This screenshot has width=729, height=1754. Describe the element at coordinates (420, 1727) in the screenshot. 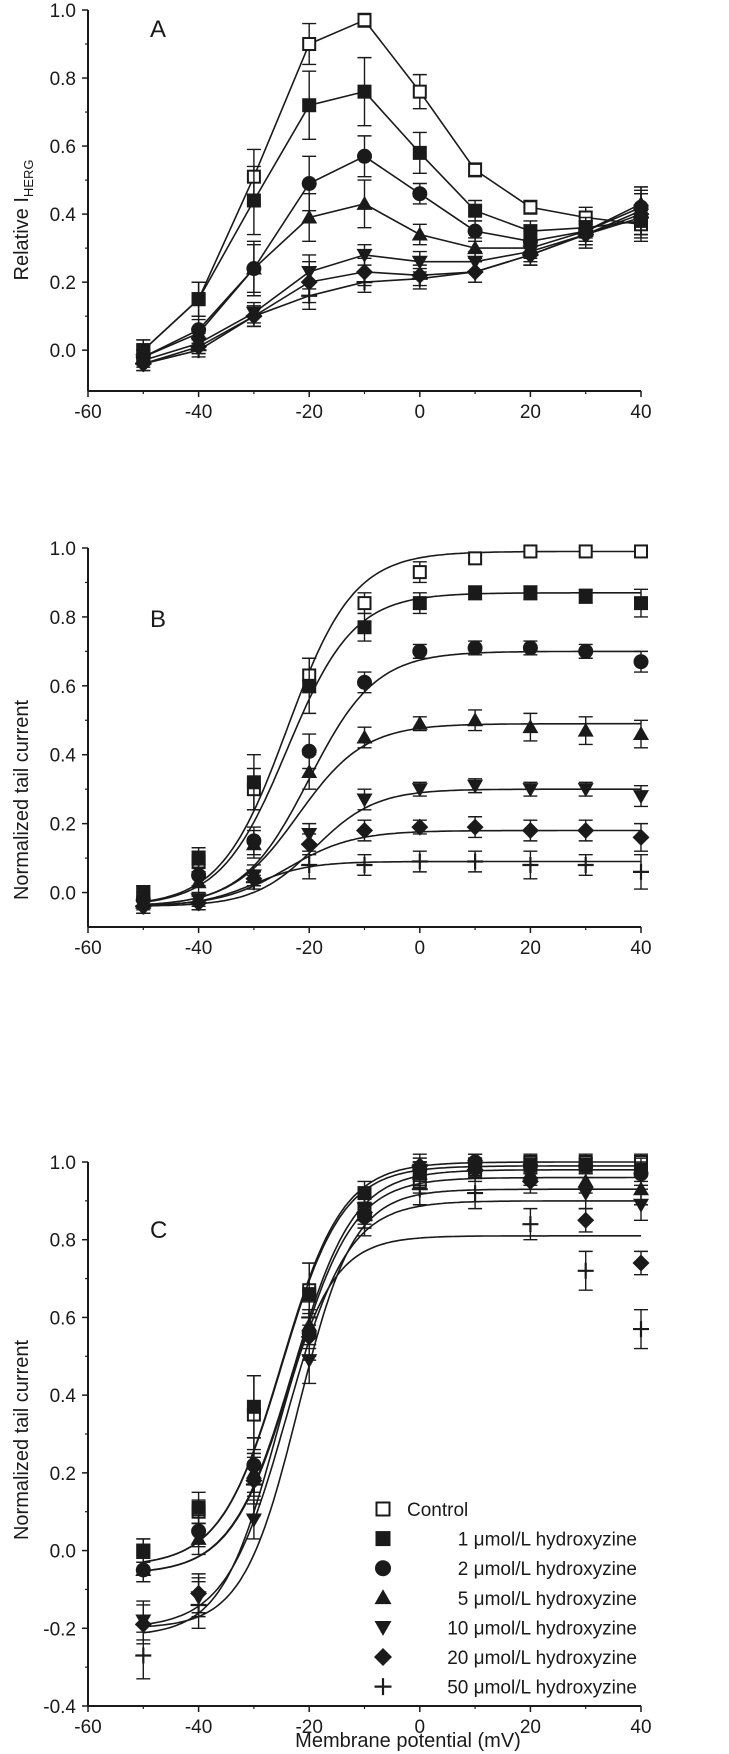

I see `panel-c-x-tick-label: 0` at that location.